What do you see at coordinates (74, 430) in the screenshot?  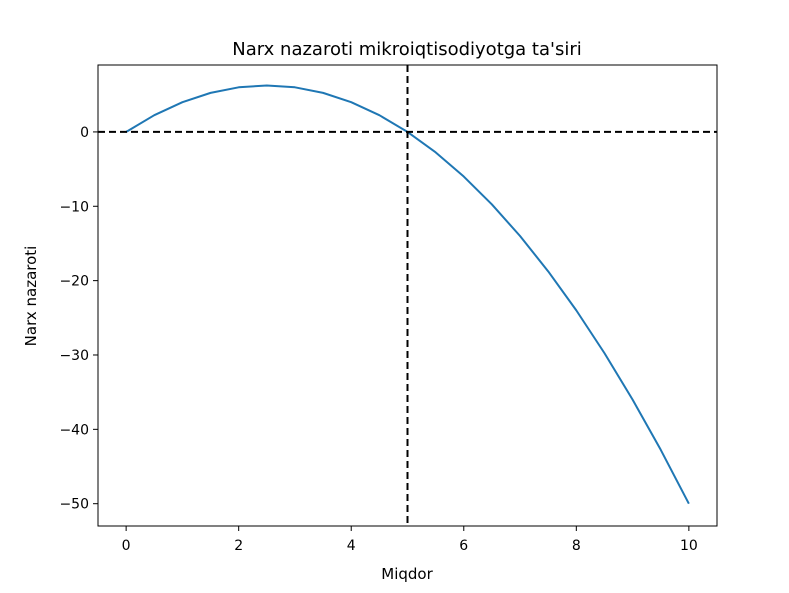 I see `y-tick-label: −40` at bounding box center [74, 430].